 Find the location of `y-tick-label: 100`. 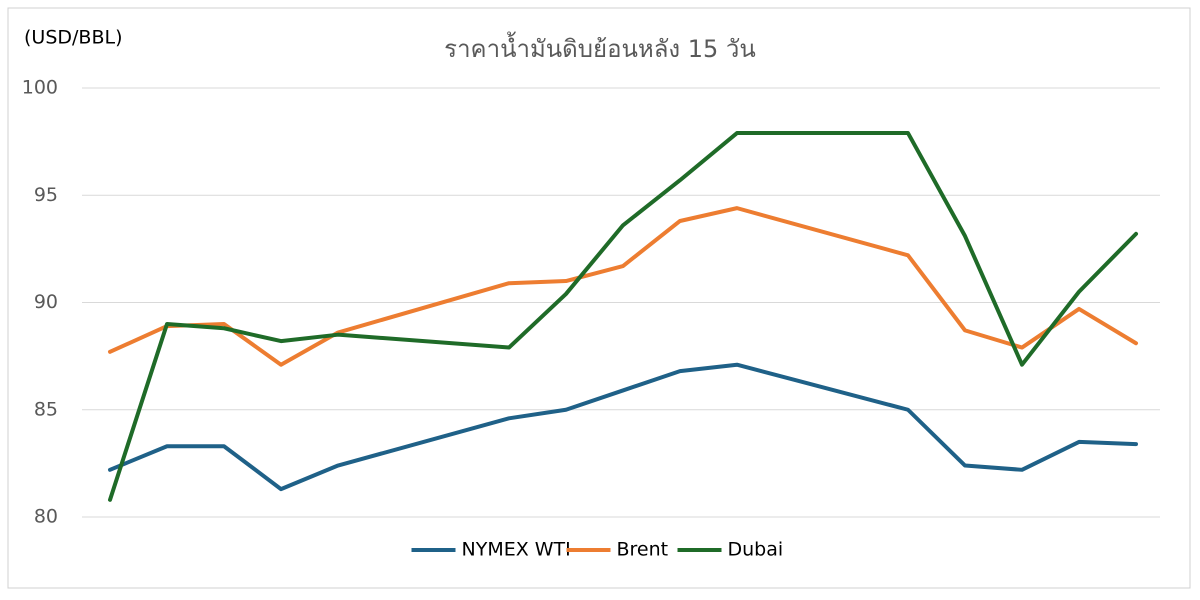

y-tick-label: 100 is located at coordinates (40, 88).